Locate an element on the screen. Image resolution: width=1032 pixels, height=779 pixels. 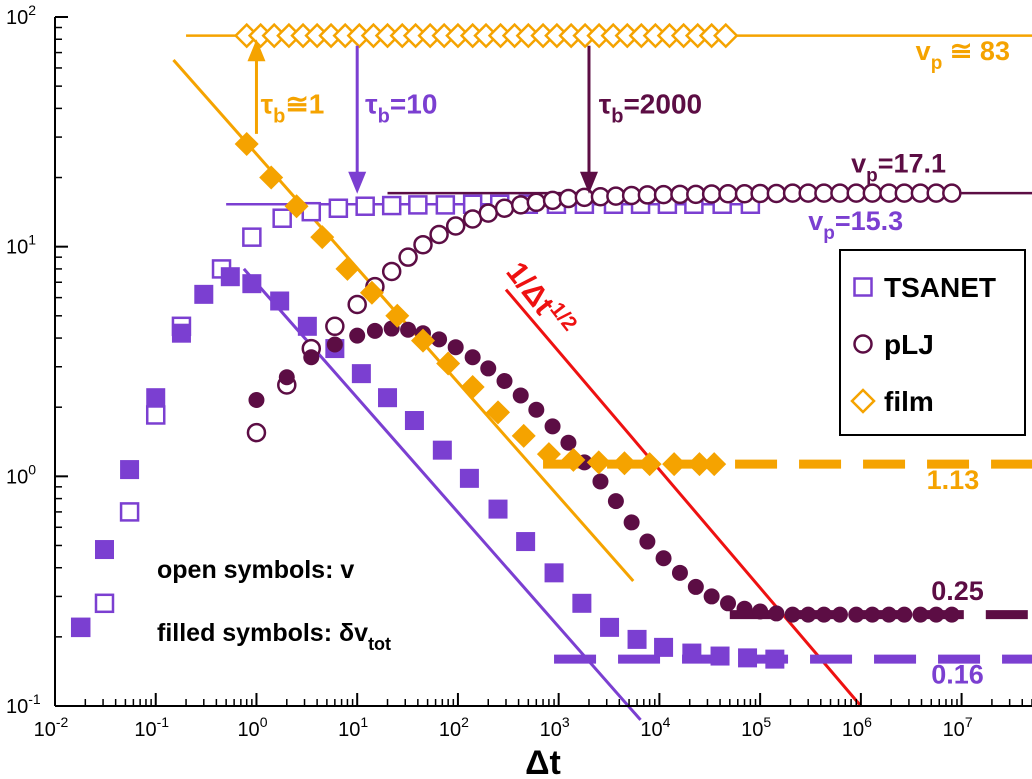
y-tick-exp: 0 is located at coordinates (32, 469).